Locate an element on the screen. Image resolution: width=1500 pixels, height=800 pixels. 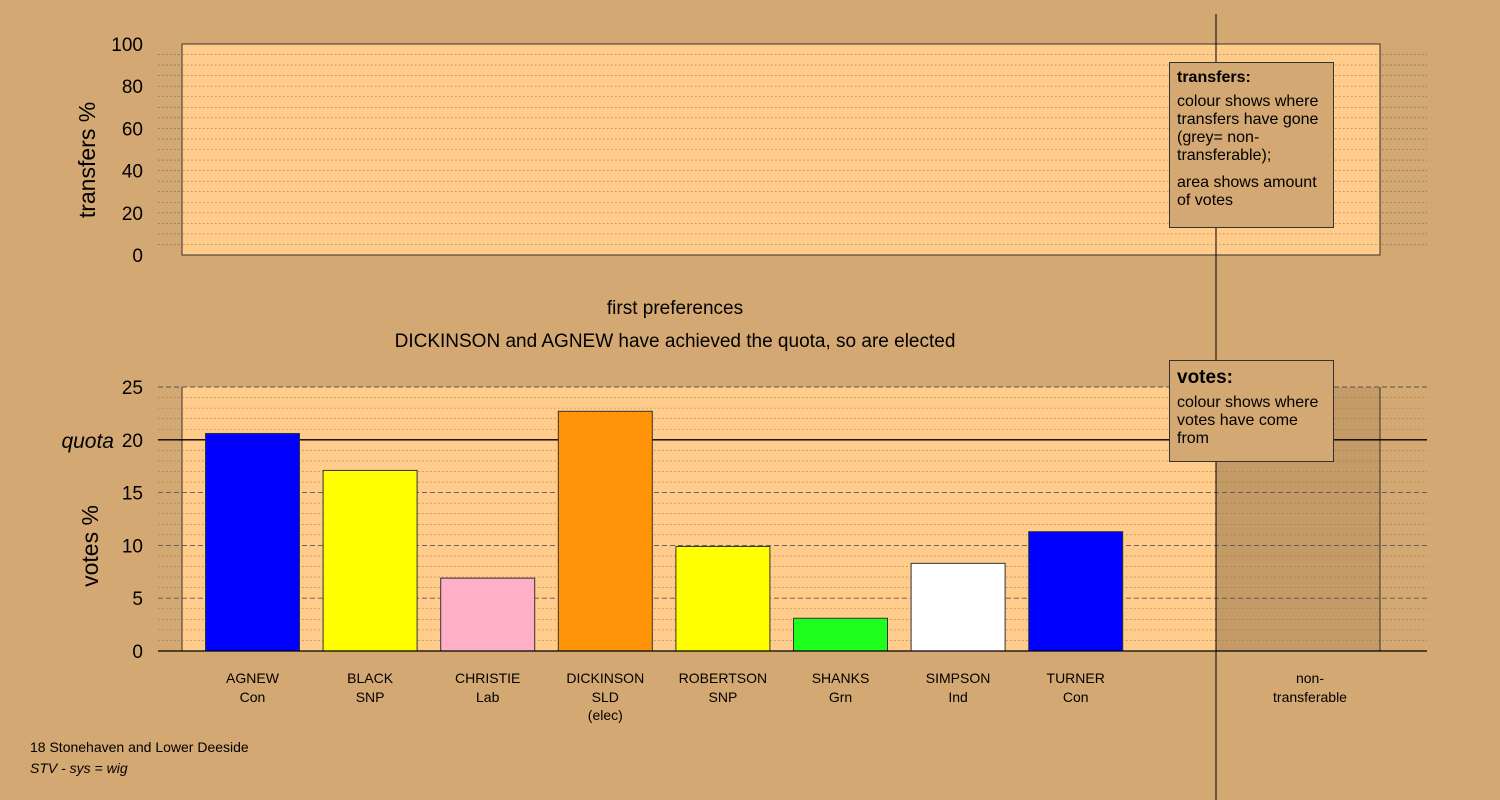
votes-legend-title: votes: is located at coordinates (1205, 377).